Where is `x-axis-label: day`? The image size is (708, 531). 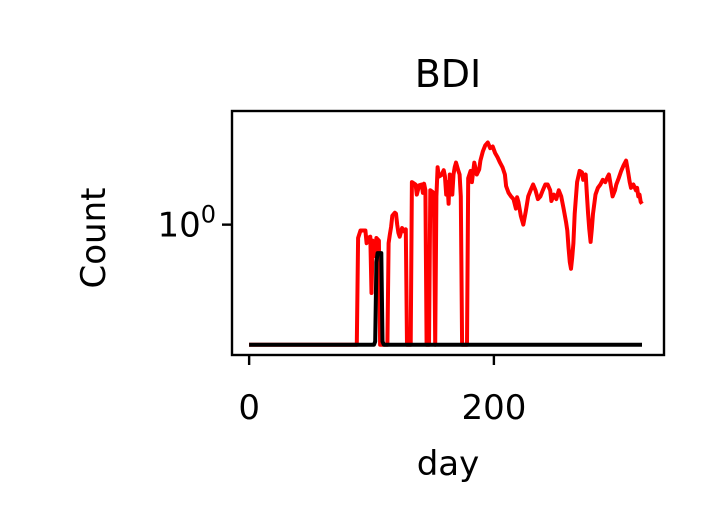 x-axis-label: day is located at coordinates (448, 464).